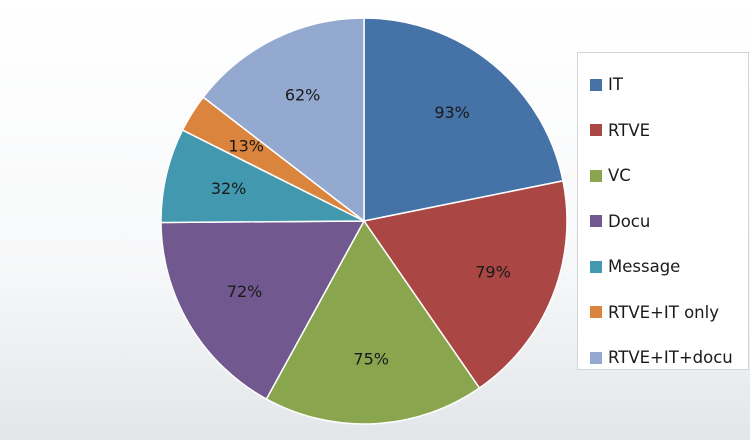 The width and height of the screenshot is (750, 440). Describe the element at coordinates (663, 131) in the screenshot. I see `legend-item: RTVE` at that location.